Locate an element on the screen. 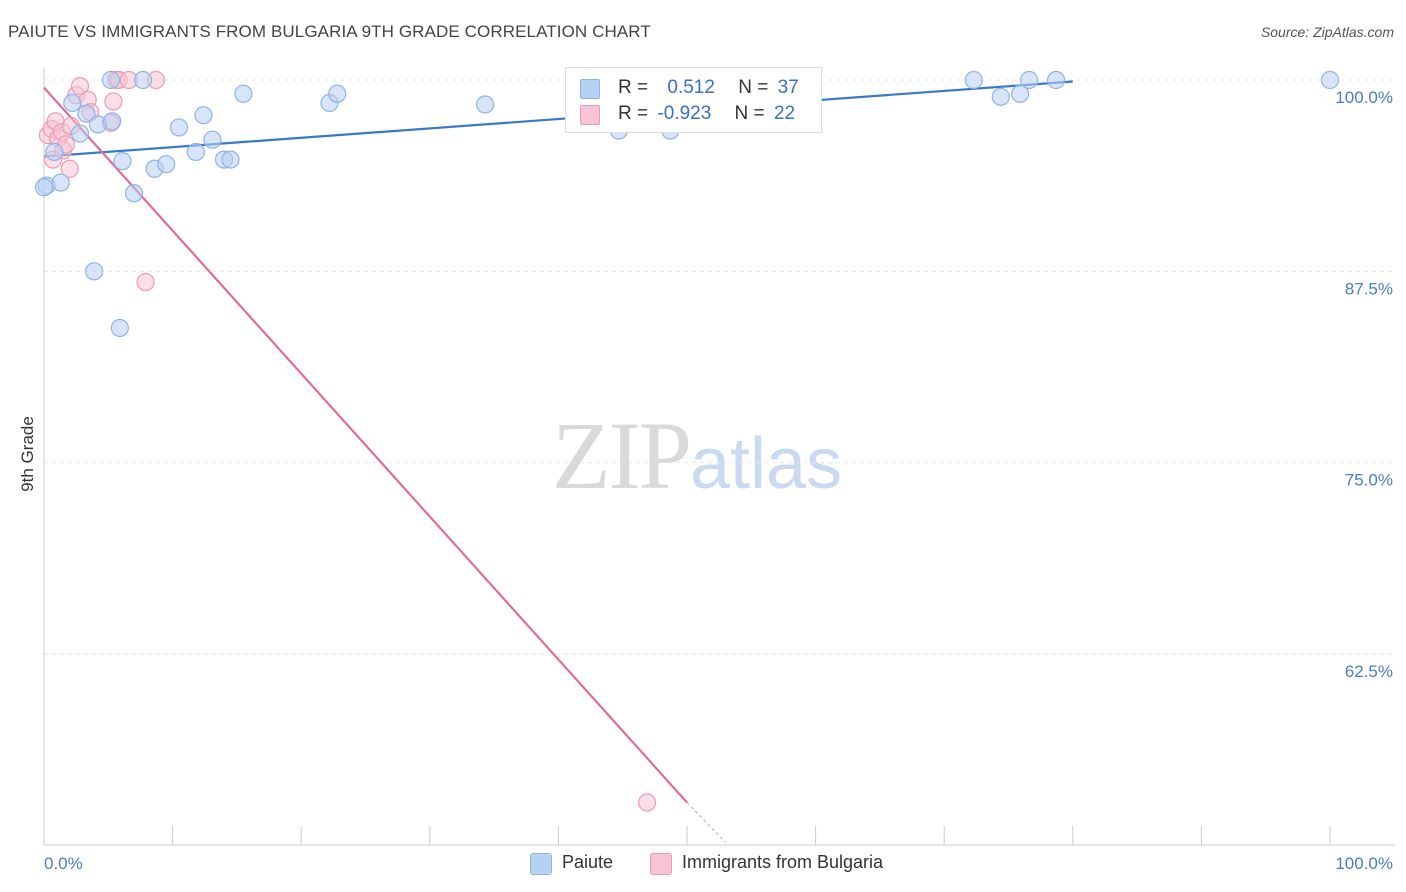 The width and height of the screenshot is (1406, 892). bulgaria-swatch is located at coordinates (590, 115).